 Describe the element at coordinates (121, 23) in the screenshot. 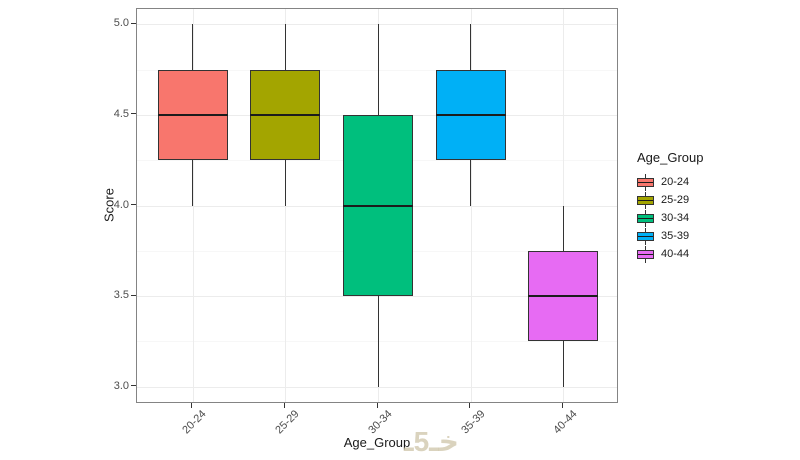

I see `y-tick-label: 5.0` at that location.